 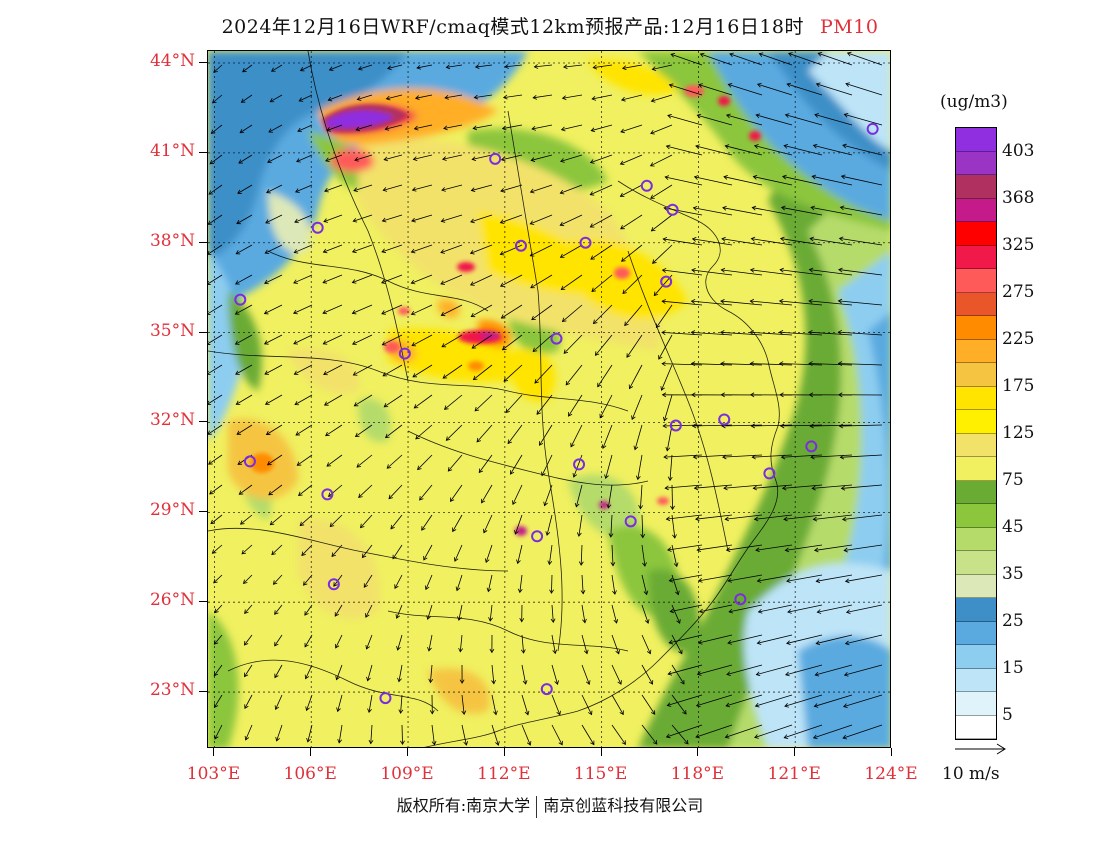 I want to click on wind-scale-label: 10 m/s, so click(x=971, y=774).